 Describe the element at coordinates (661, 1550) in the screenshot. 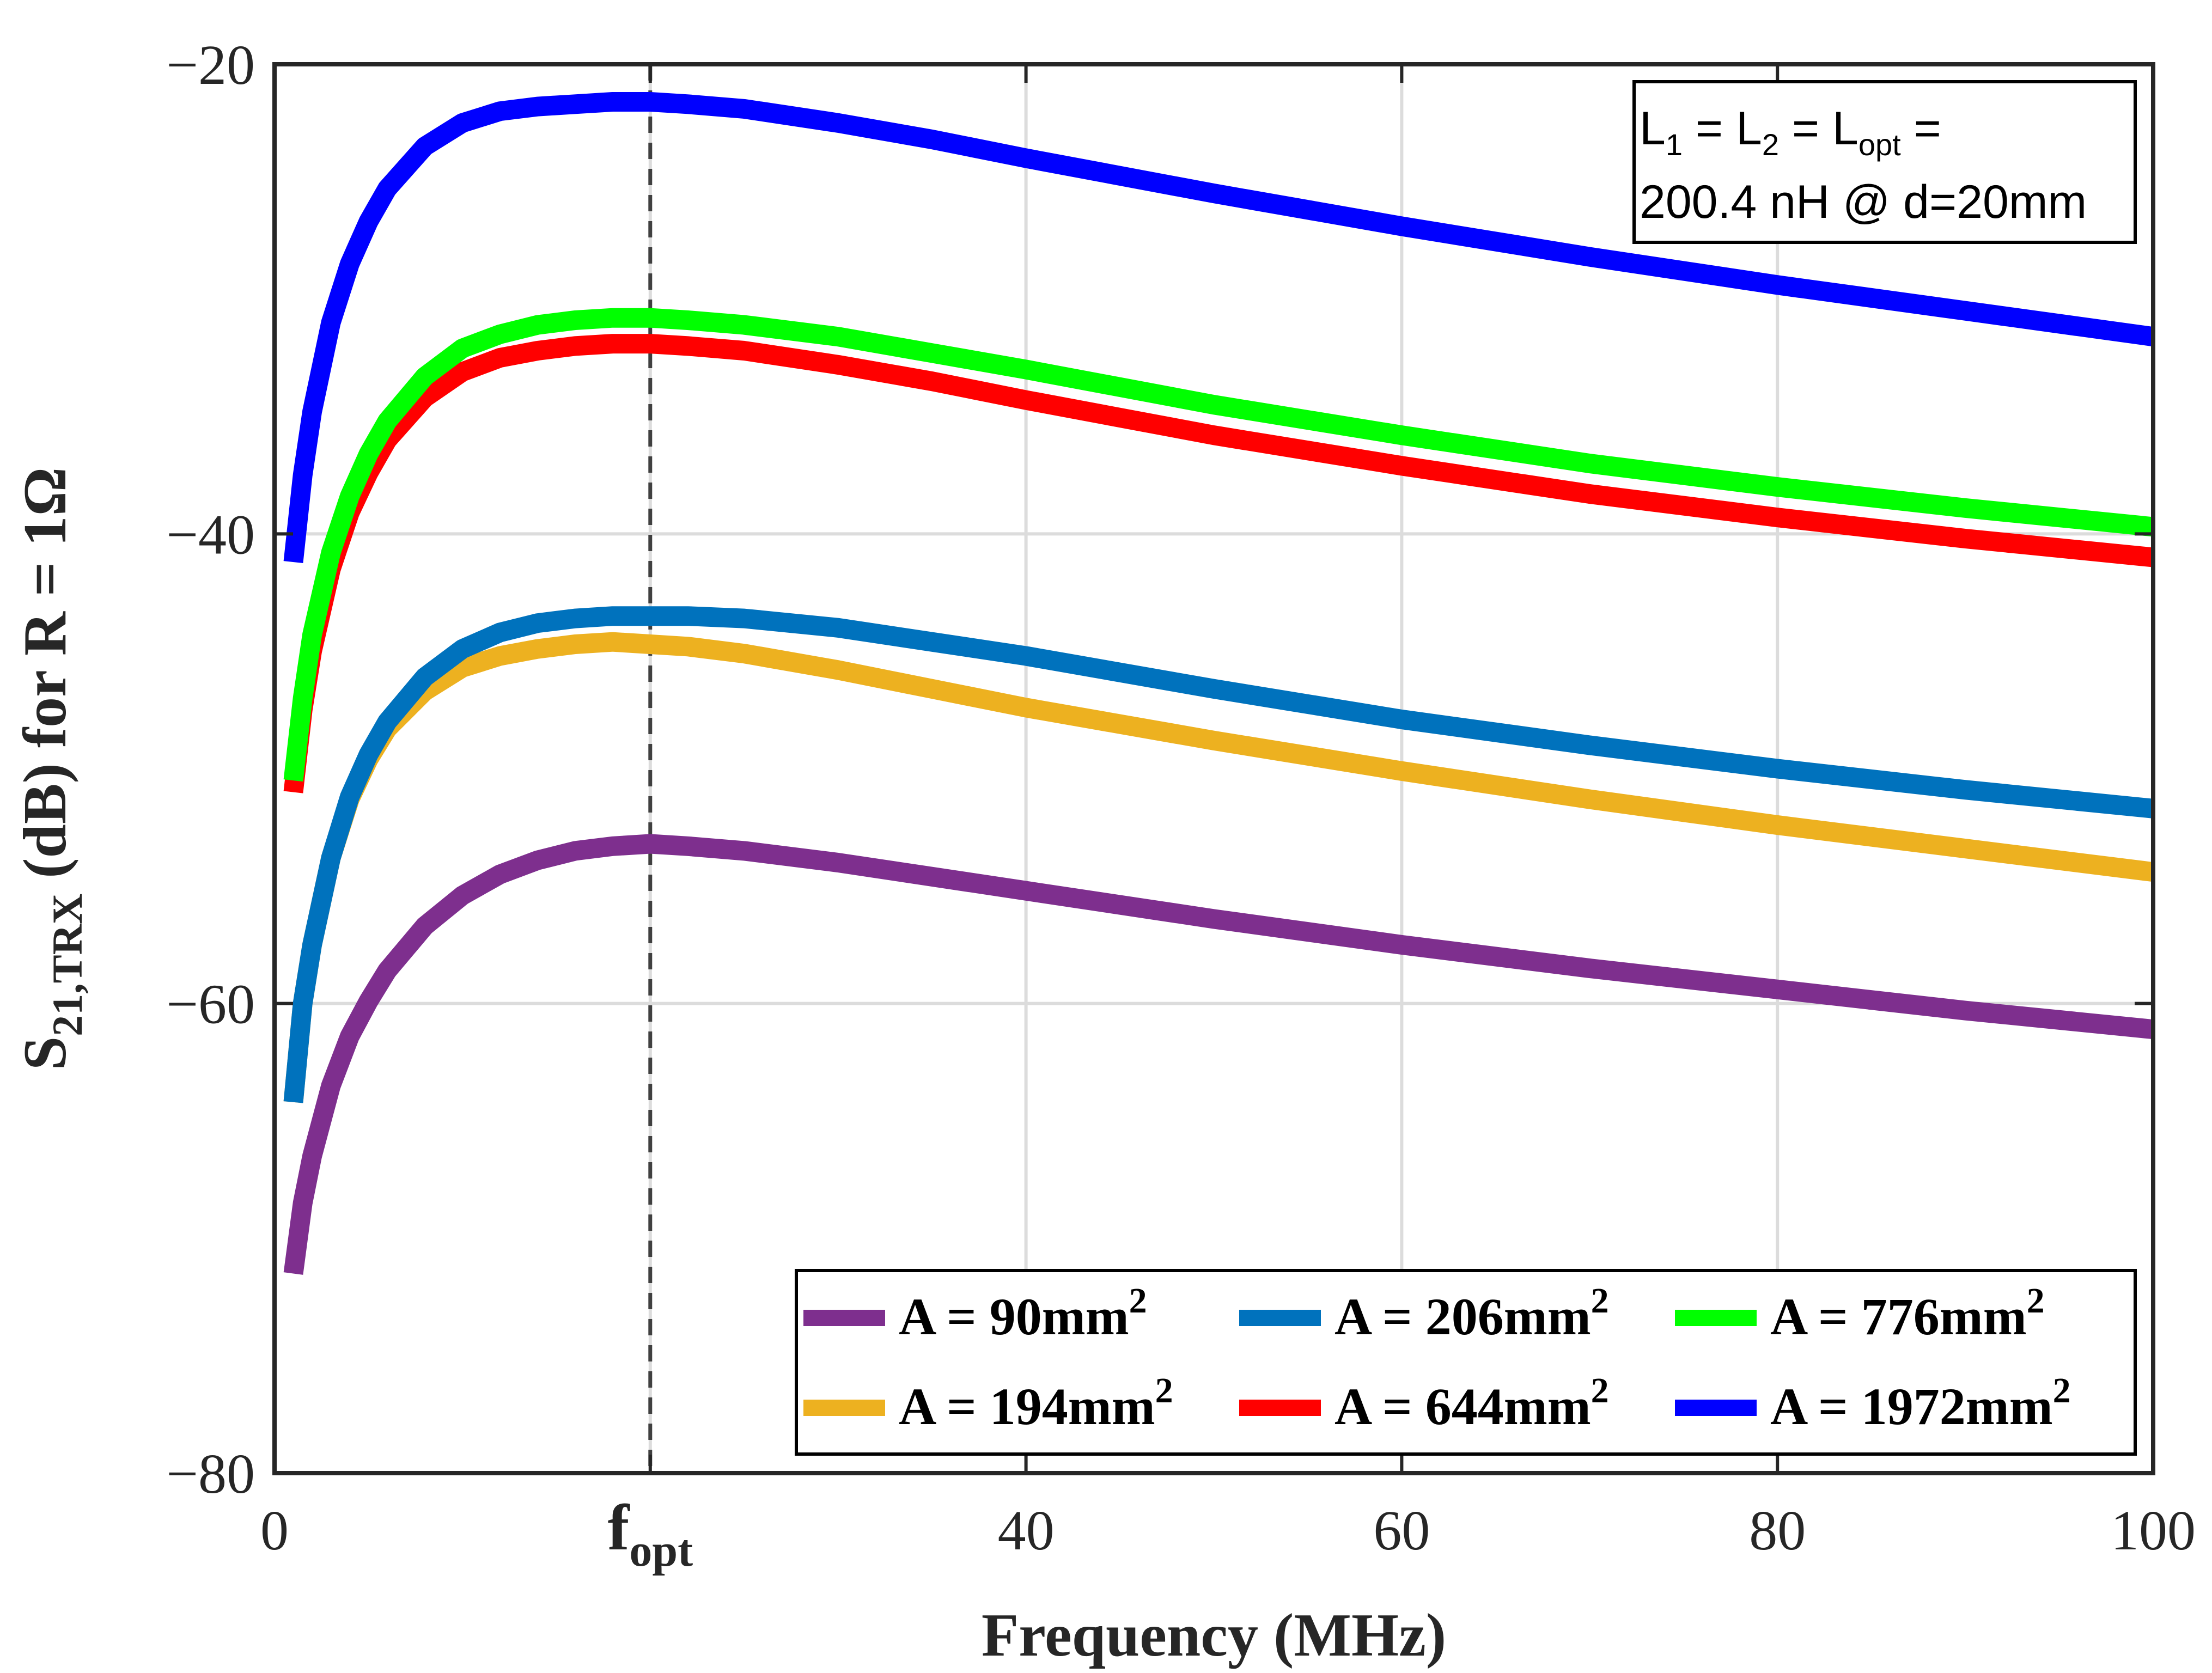

I see `x-tick-label-sub: opt` at that location.